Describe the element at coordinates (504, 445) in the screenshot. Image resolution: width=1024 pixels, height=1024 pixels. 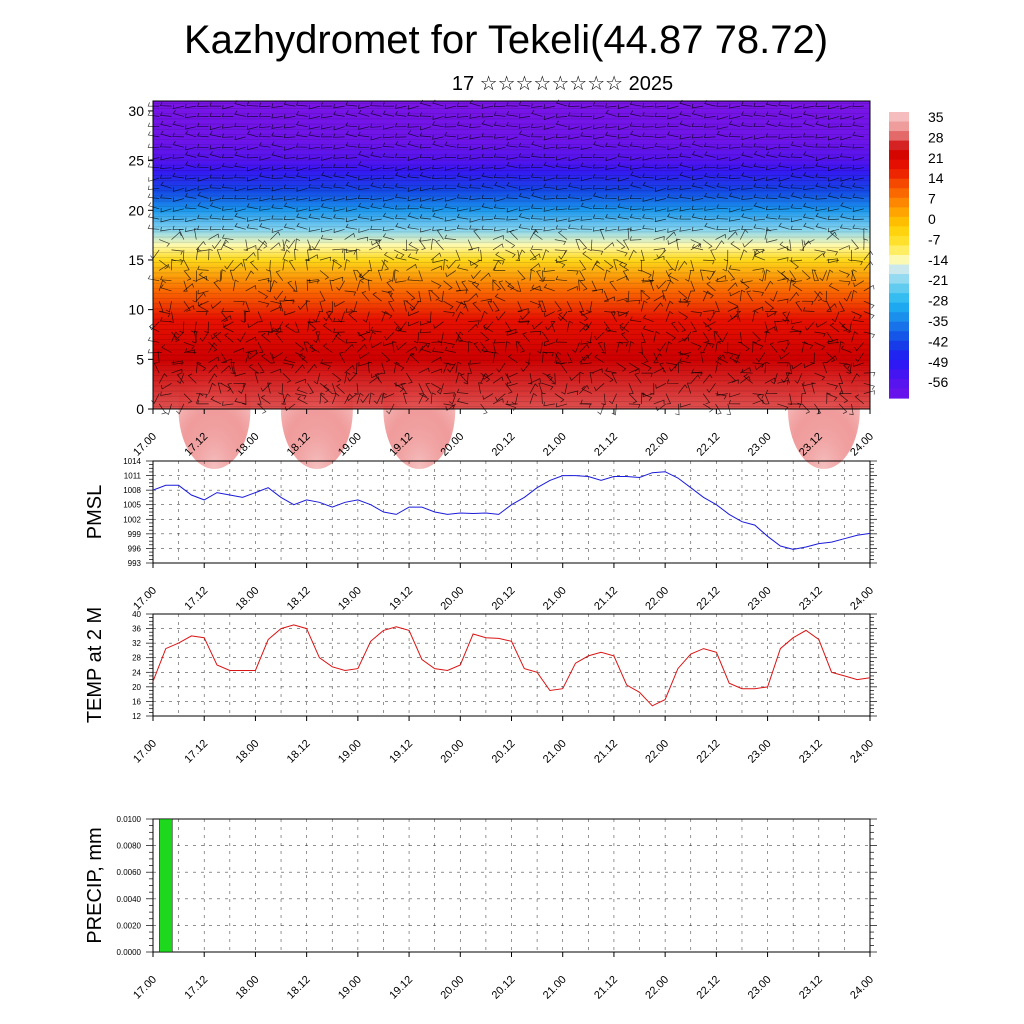
I see `cross-section-x-tick-label: 20.12` at that location.